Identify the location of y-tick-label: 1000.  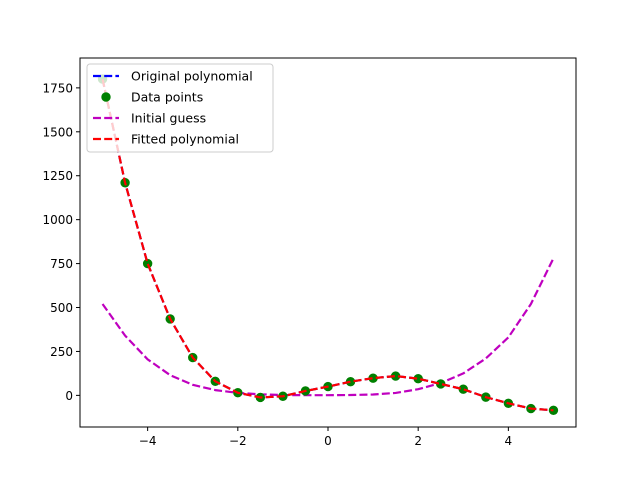
(57, 220).